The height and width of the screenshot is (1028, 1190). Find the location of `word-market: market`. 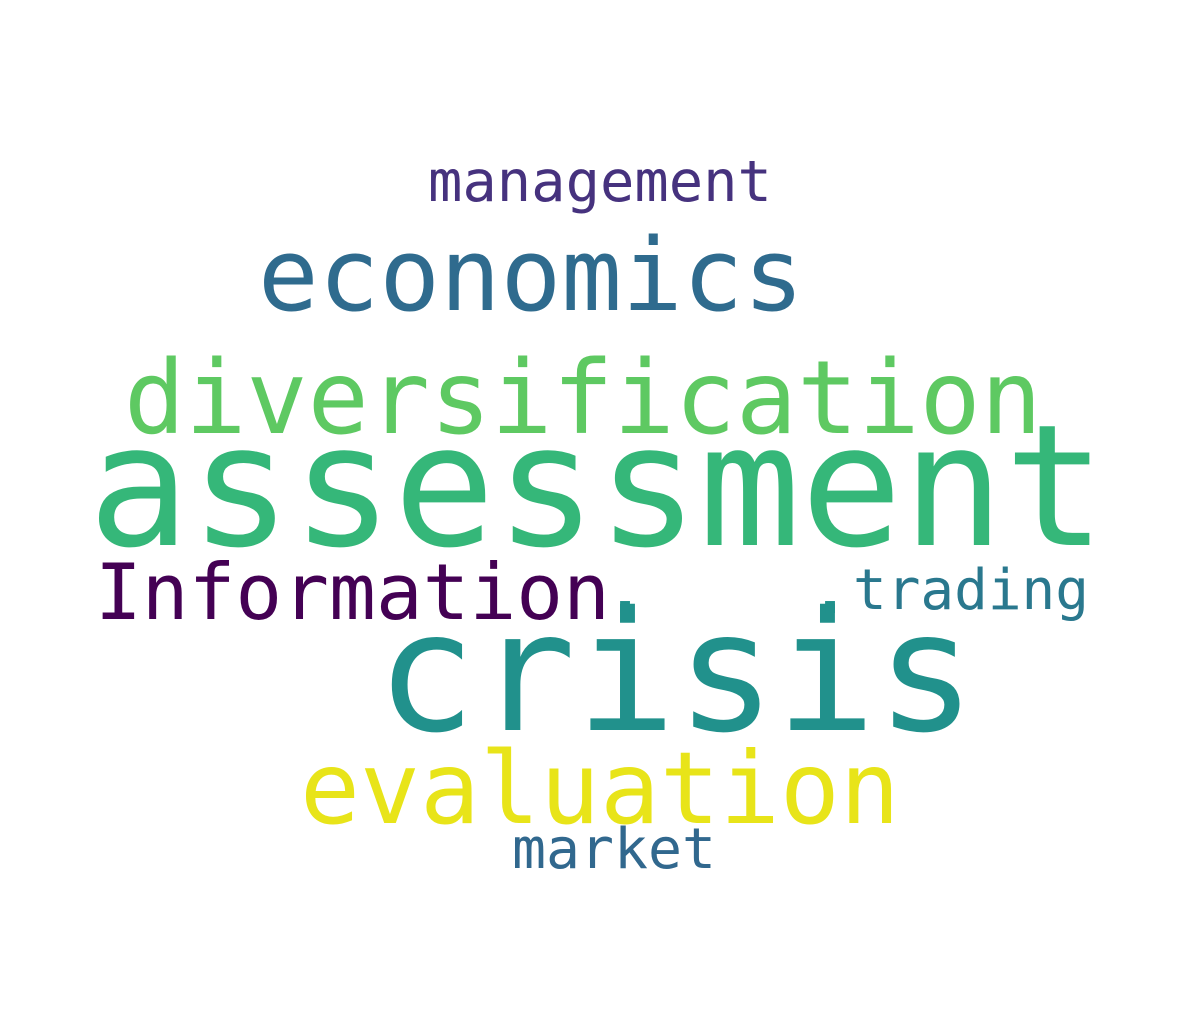

word-market: market is located at coordinates (614, 850).